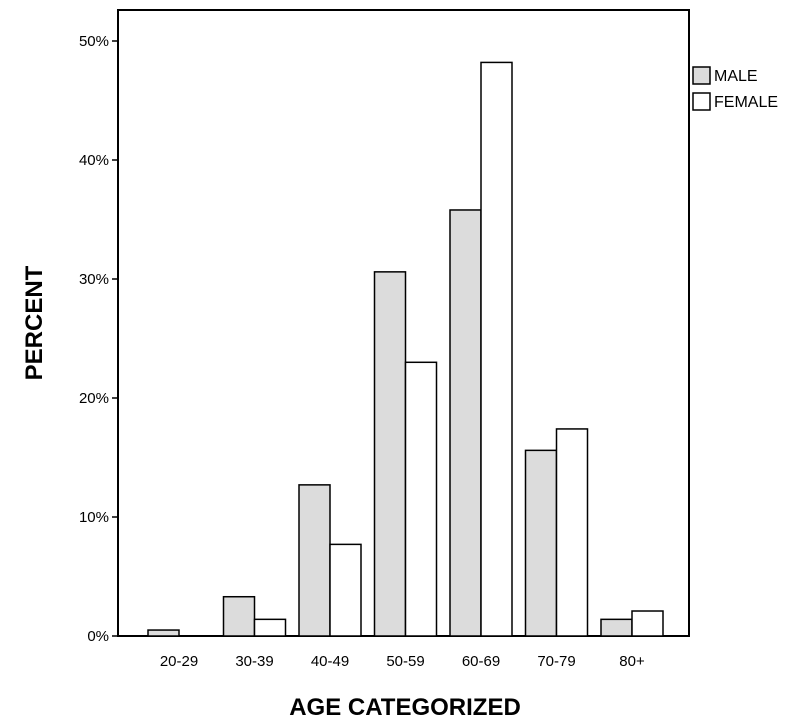 The image size is (799, 726). What do you see at coordinates (34, 322) in the screenshot?
I see `y-axis-title: PERCENT` at bounding box center [34, 322].